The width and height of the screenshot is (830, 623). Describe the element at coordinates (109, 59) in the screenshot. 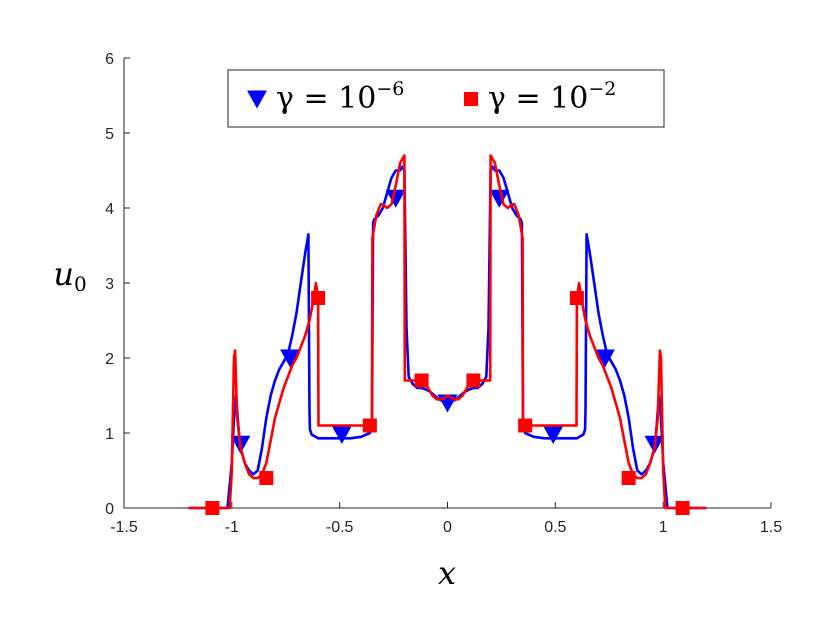

I see `y-tick-label: 6` at that location.